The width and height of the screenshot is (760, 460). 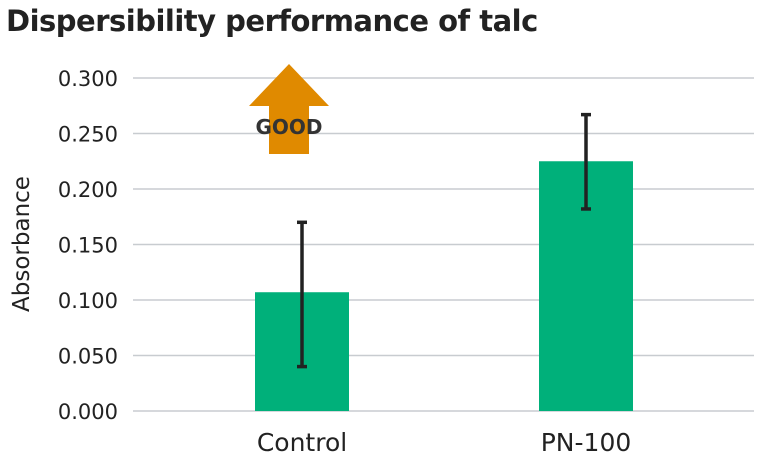 I want to click on category-labels: Control PN-100, so click(x=444, y=442).